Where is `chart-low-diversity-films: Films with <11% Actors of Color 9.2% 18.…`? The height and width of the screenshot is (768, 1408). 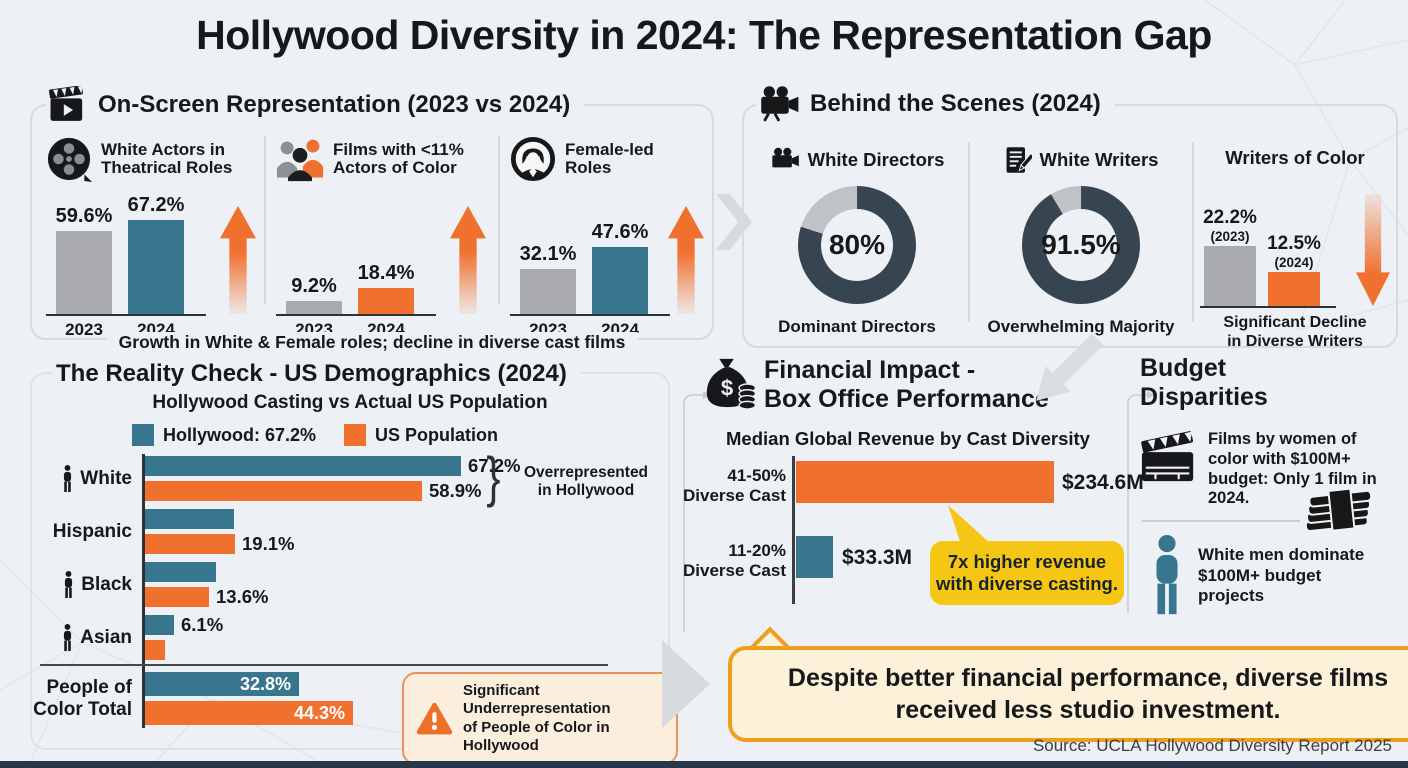 chart-low-diversity-films: Films with <11% Actors of Color 9.2% 18.… is located at coordinates (382, 236).